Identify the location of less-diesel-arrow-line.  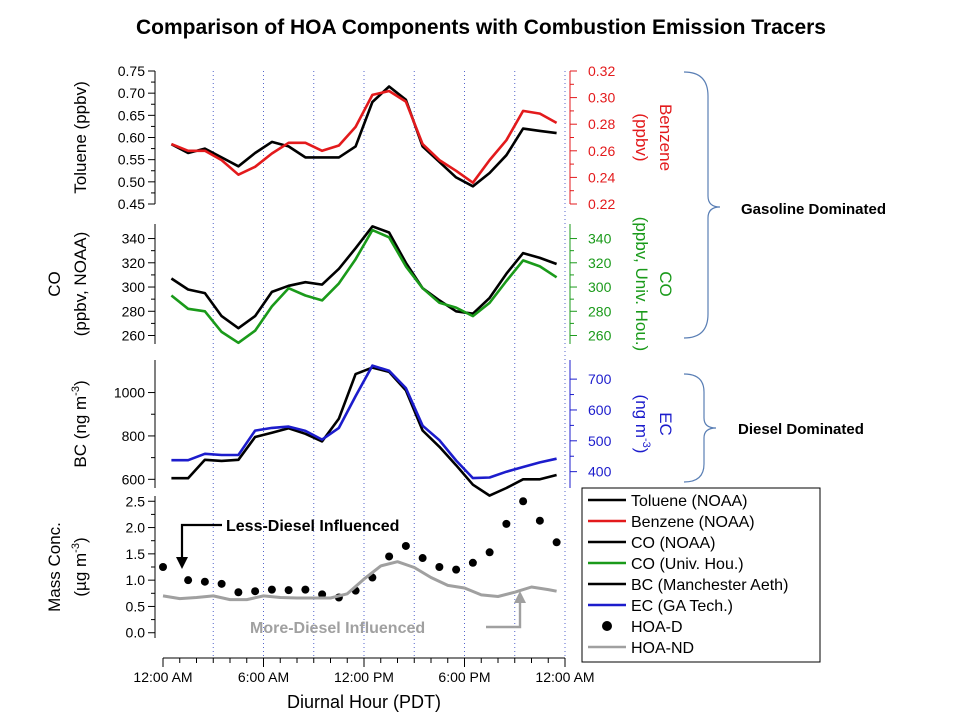
(201, 541).